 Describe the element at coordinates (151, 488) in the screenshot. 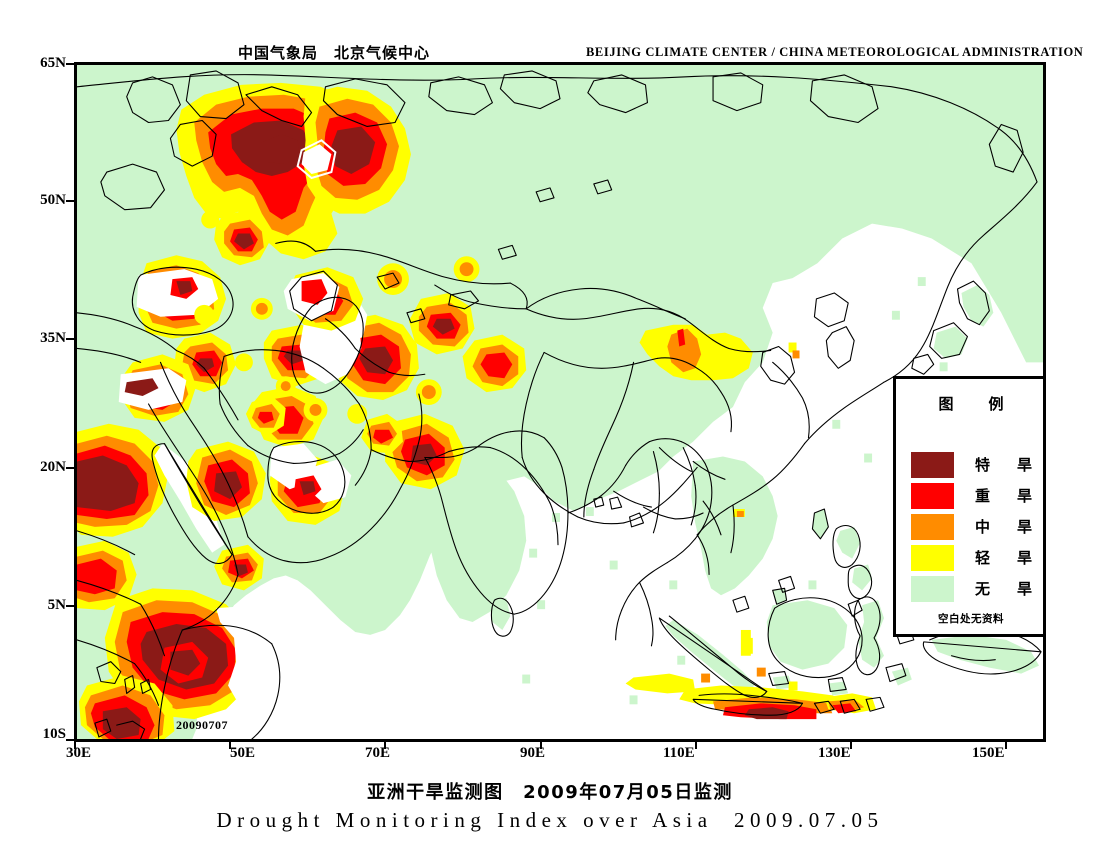

I see `drought-region-arabia-west` at that location.